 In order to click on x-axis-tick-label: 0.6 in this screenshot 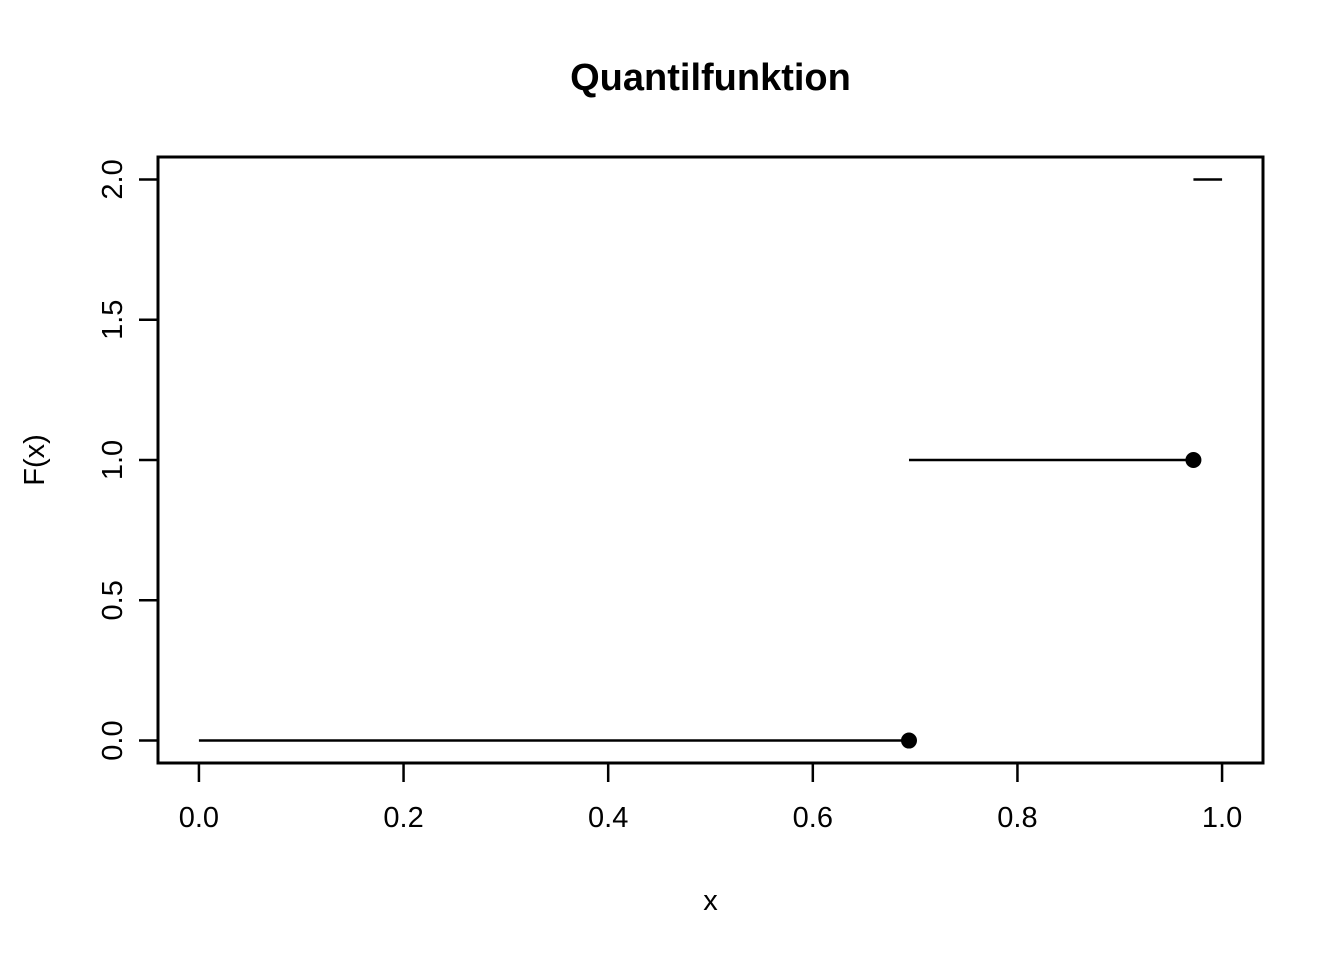, I will do `click(813, 818)`.